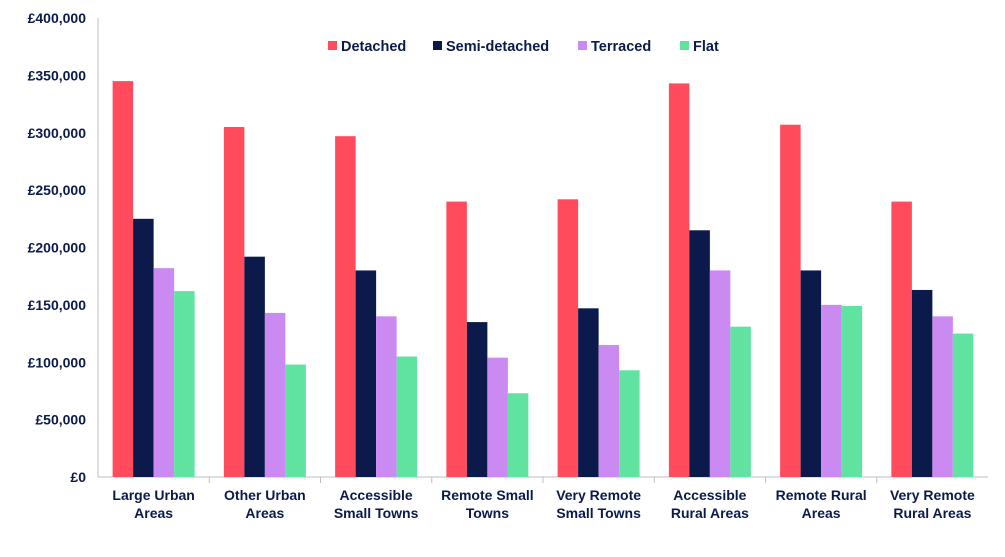 The width and height of the screenshot is (1005, 557). I want to click on legend-item-detached: Detached, so click(367, 47).